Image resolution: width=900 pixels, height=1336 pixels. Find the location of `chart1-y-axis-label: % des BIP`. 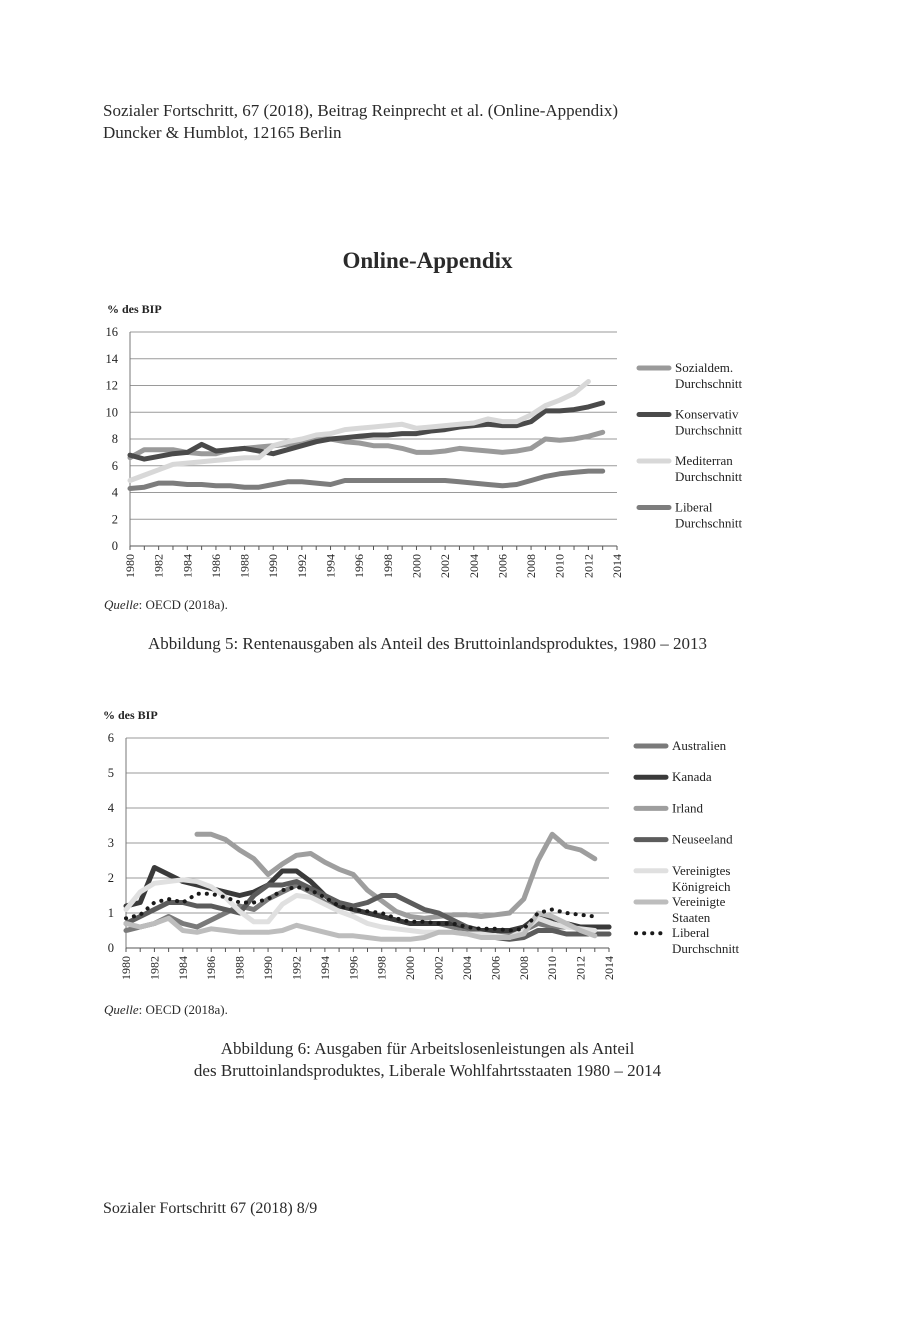

chart1-y-axis-label: % des BIP is located at coordinates (134, 309).